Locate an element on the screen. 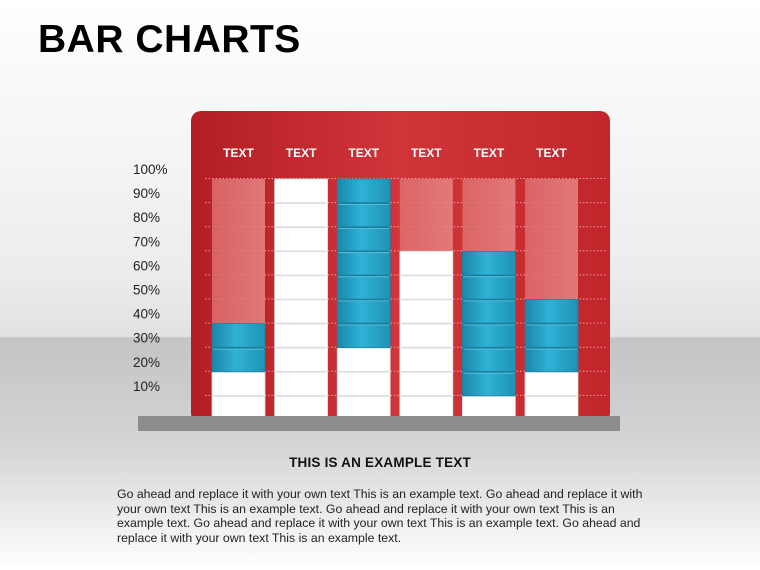  y-tick-label: 10% is located at coordinates (146, 386).